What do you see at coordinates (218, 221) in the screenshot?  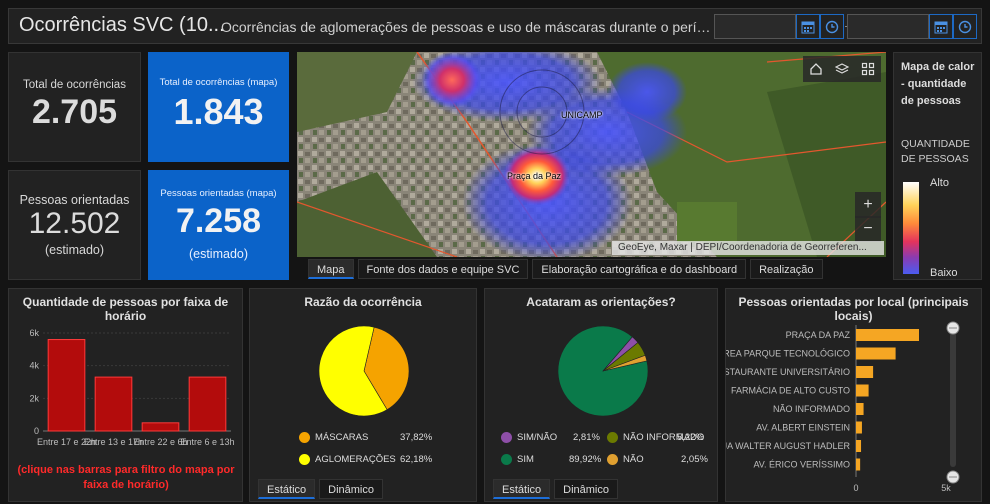 I see `indicator-value: 7.258` at bounding box center [218, 221].